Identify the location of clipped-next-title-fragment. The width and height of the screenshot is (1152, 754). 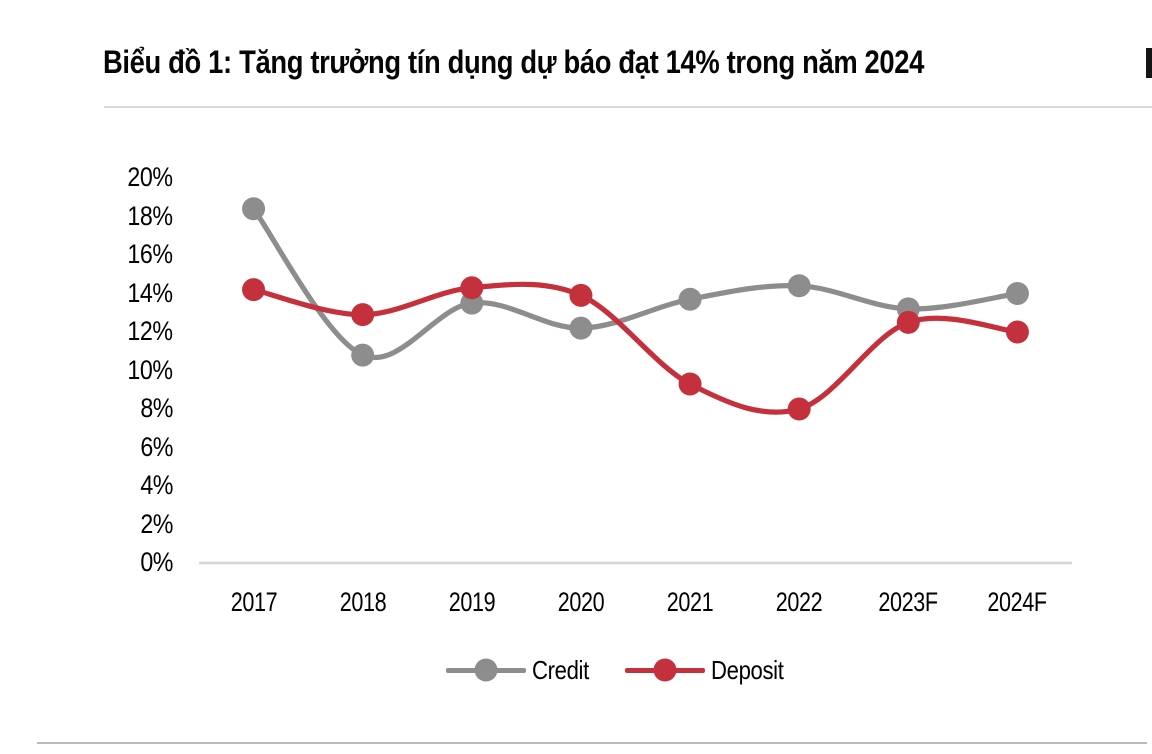
(1149, 63).